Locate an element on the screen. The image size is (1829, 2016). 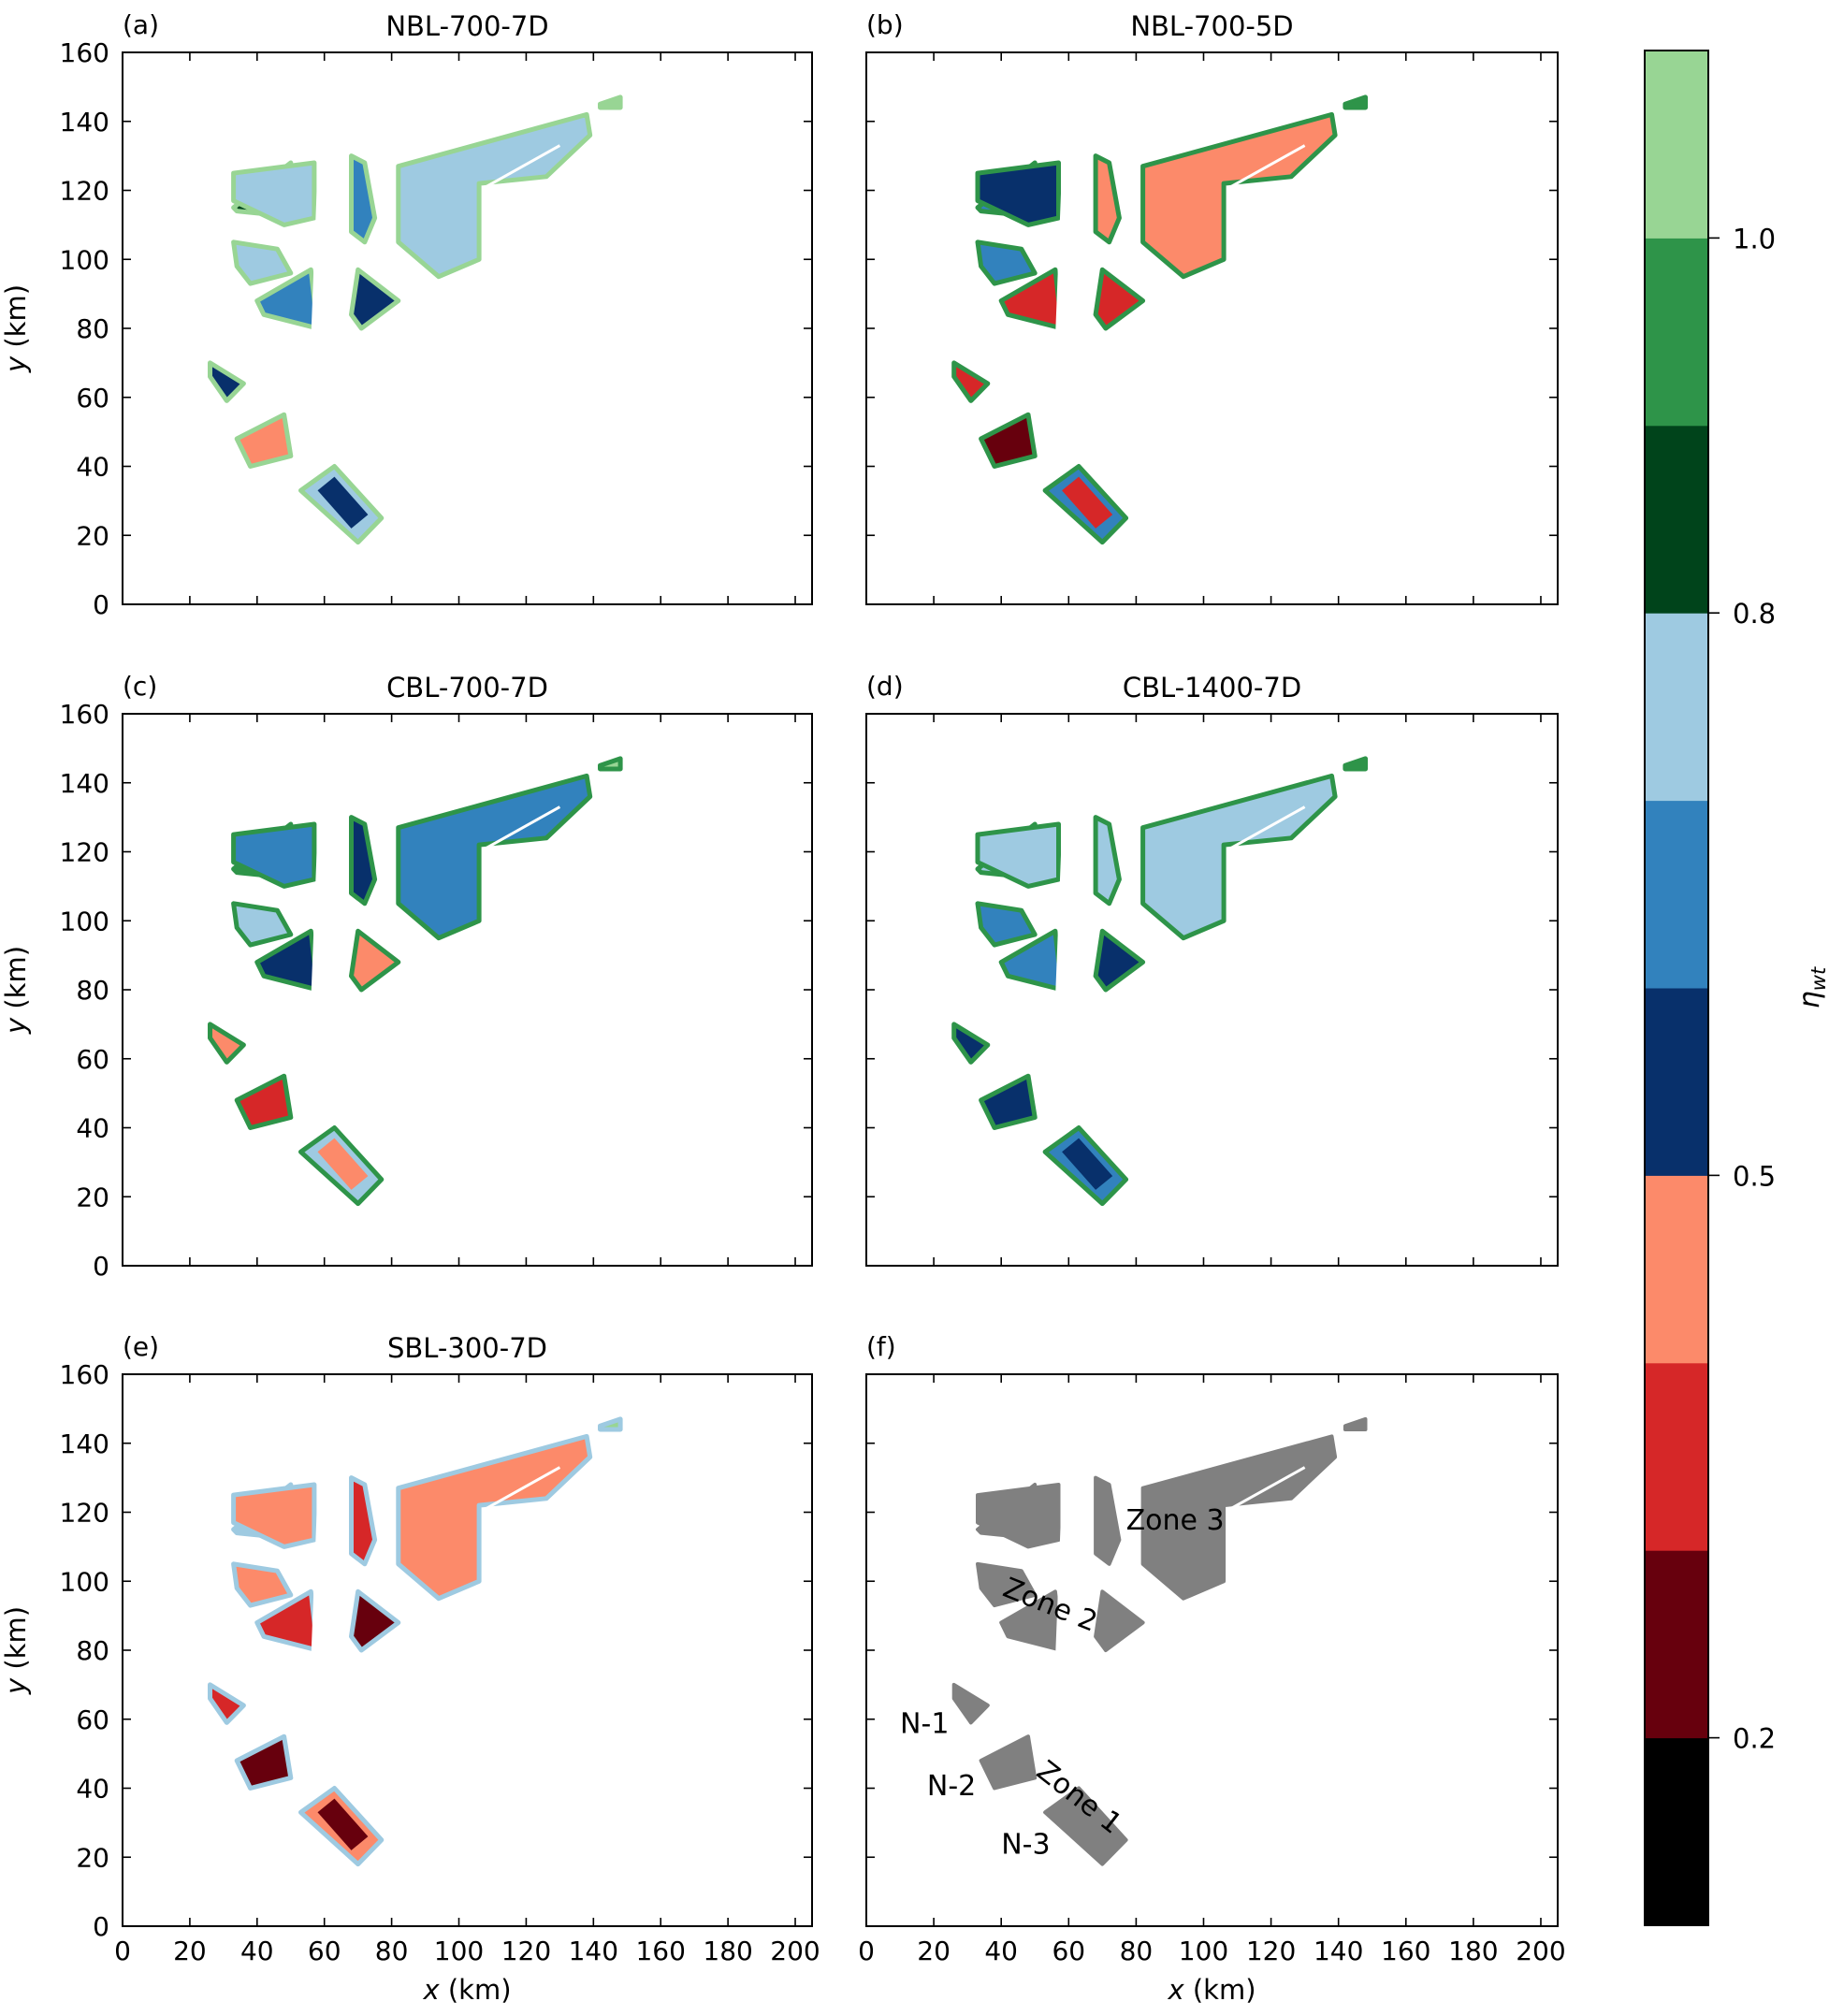
panel-title: CBL-1400-7D is located at coordinates (1212, 688).